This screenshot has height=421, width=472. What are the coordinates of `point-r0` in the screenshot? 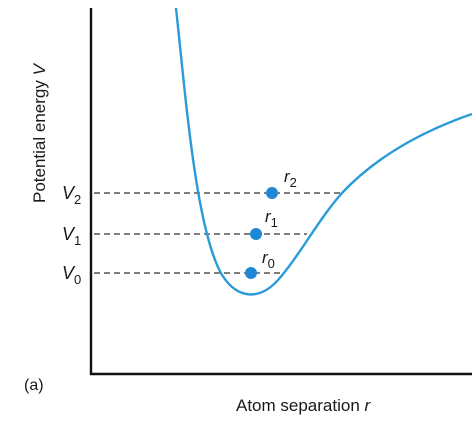 It's located at (251, 273).